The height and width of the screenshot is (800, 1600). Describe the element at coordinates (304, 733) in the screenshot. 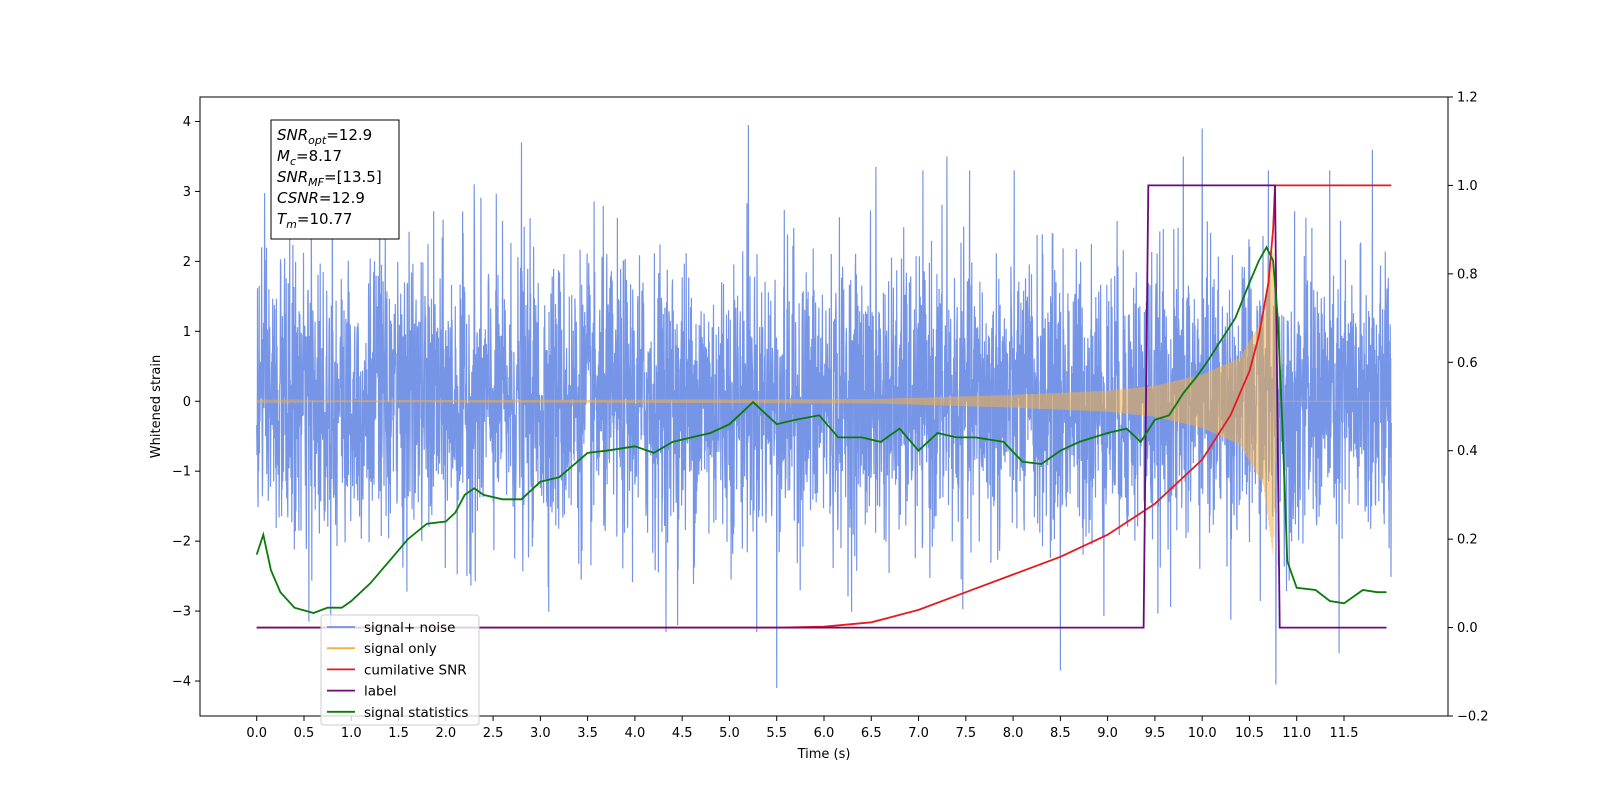

I see `x-tick-label: 0.5` at that location.